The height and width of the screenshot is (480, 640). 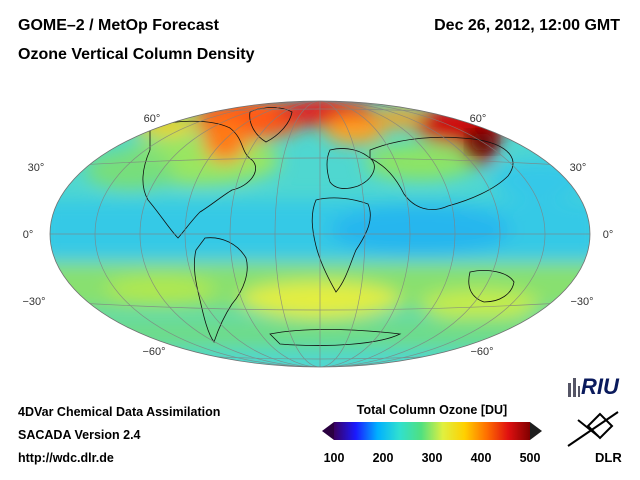 I want to click on footer-line-3: http://wdc.dlr.de, so click(x=66, y=458).